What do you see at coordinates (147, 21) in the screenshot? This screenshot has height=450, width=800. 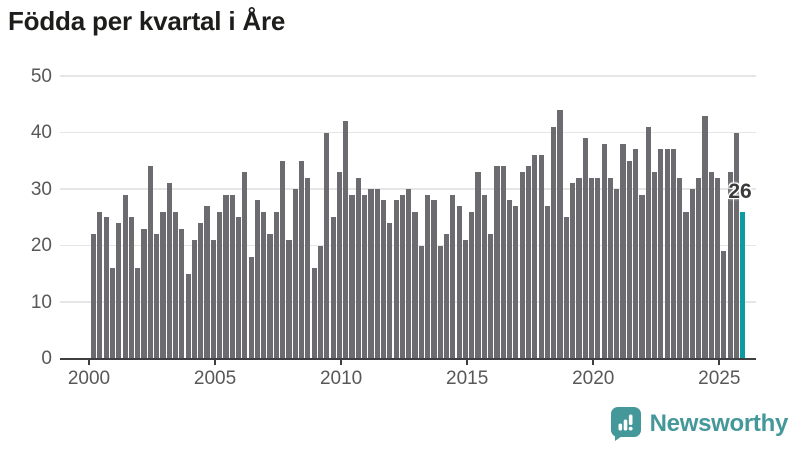 I see `chart-title: Födda per kvartal i Åre` at bounding box center [147, 21].